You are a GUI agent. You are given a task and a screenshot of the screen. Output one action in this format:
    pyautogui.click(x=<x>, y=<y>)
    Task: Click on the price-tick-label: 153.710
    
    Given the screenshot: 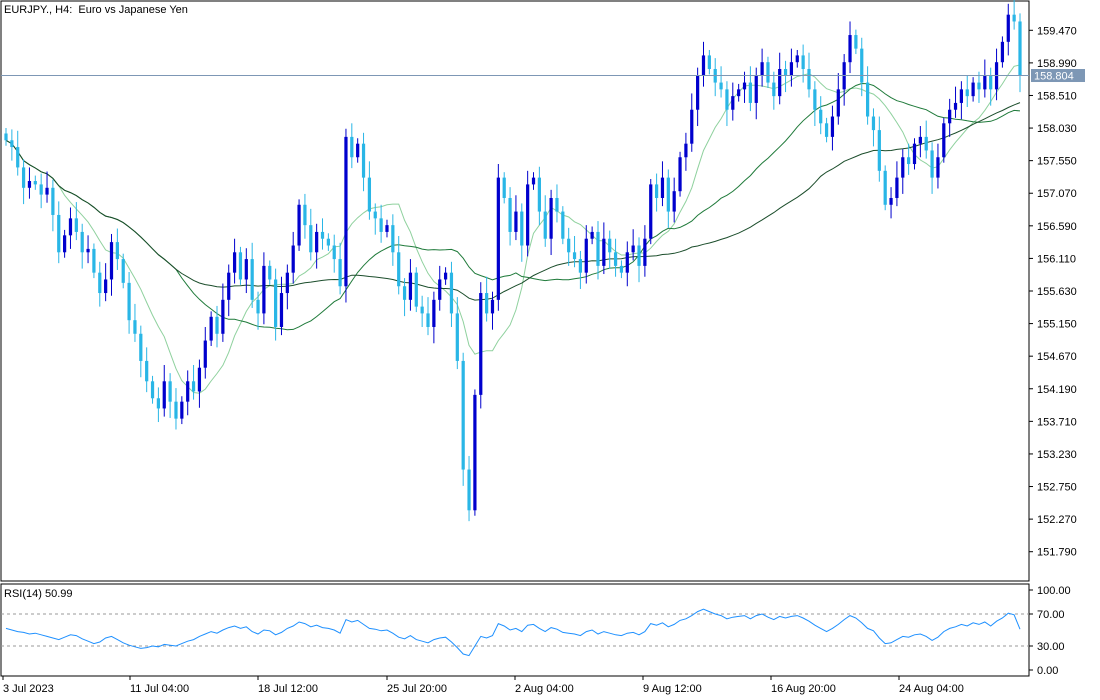 What is the action you would take?
    pyautogui.click(x=1057, y=422)
    